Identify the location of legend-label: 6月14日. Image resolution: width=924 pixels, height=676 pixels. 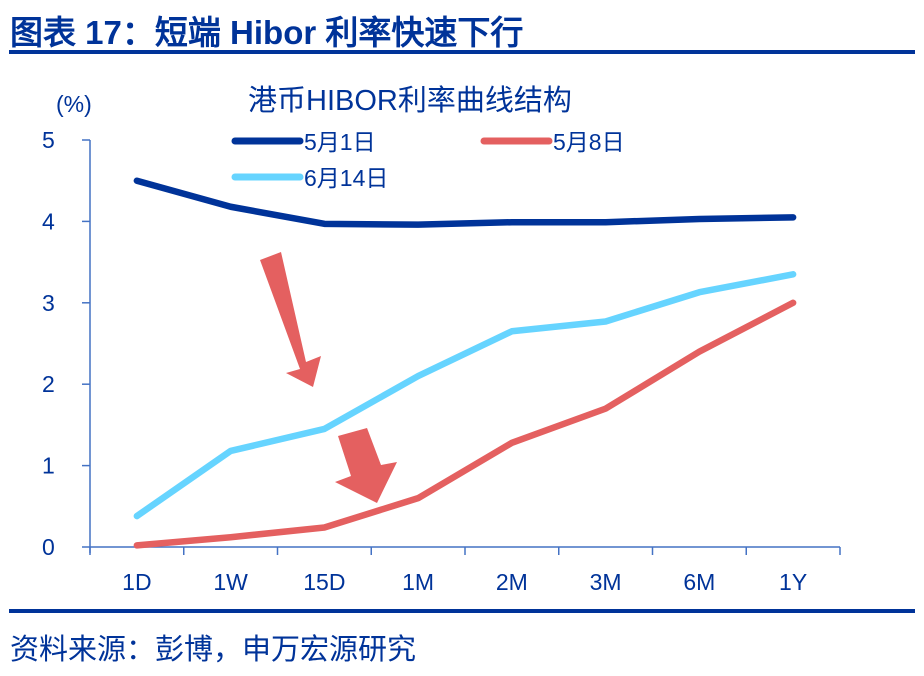
(346, 178).